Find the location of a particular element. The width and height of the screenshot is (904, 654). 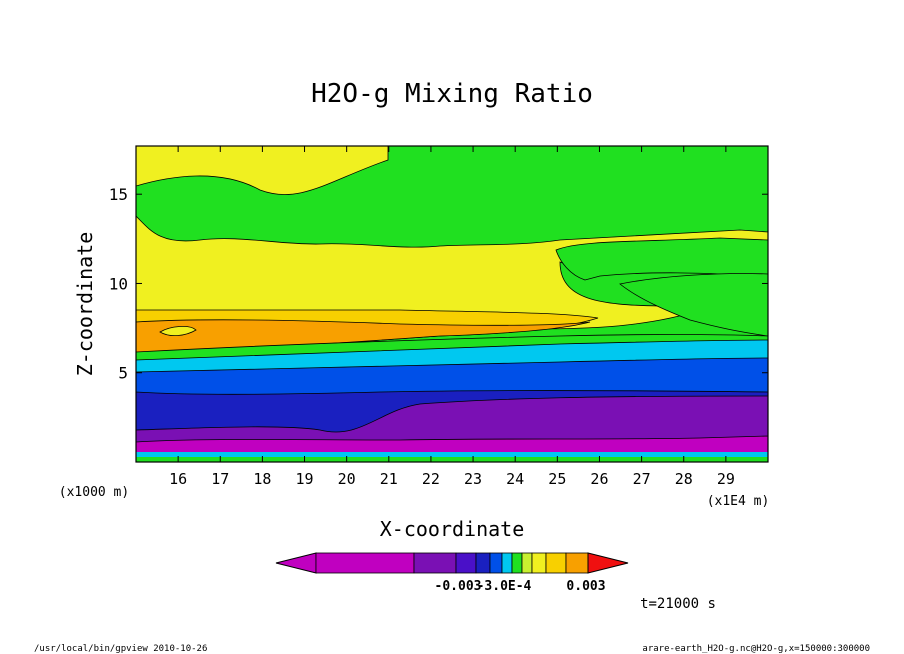

colorbar-segment-yellow is located at coordinates (539, 563).